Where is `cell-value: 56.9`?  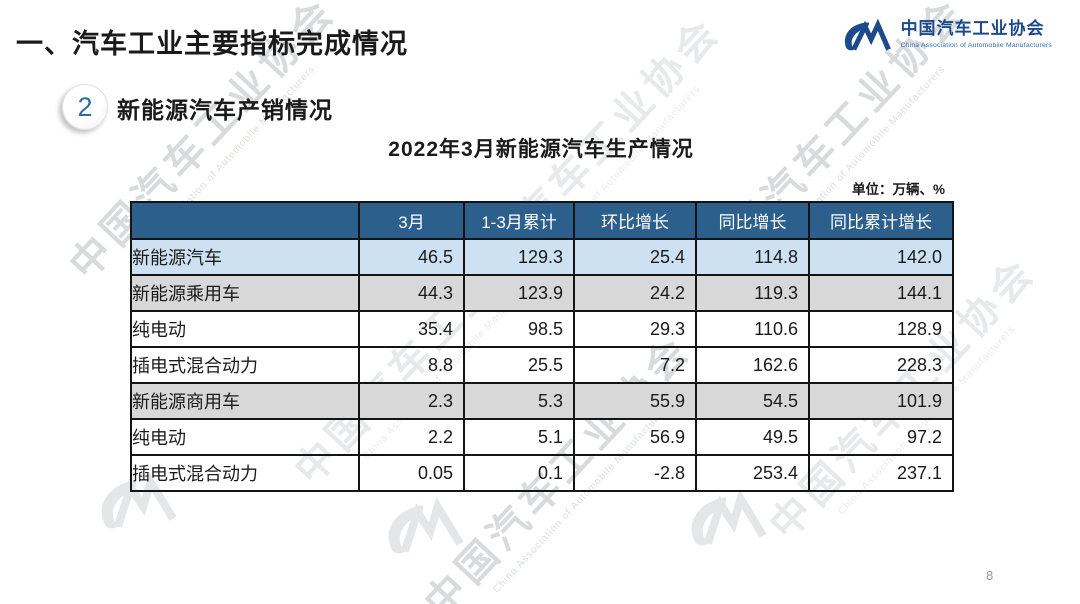
cell-value: 56.9 is located at coordinates (635, 437).